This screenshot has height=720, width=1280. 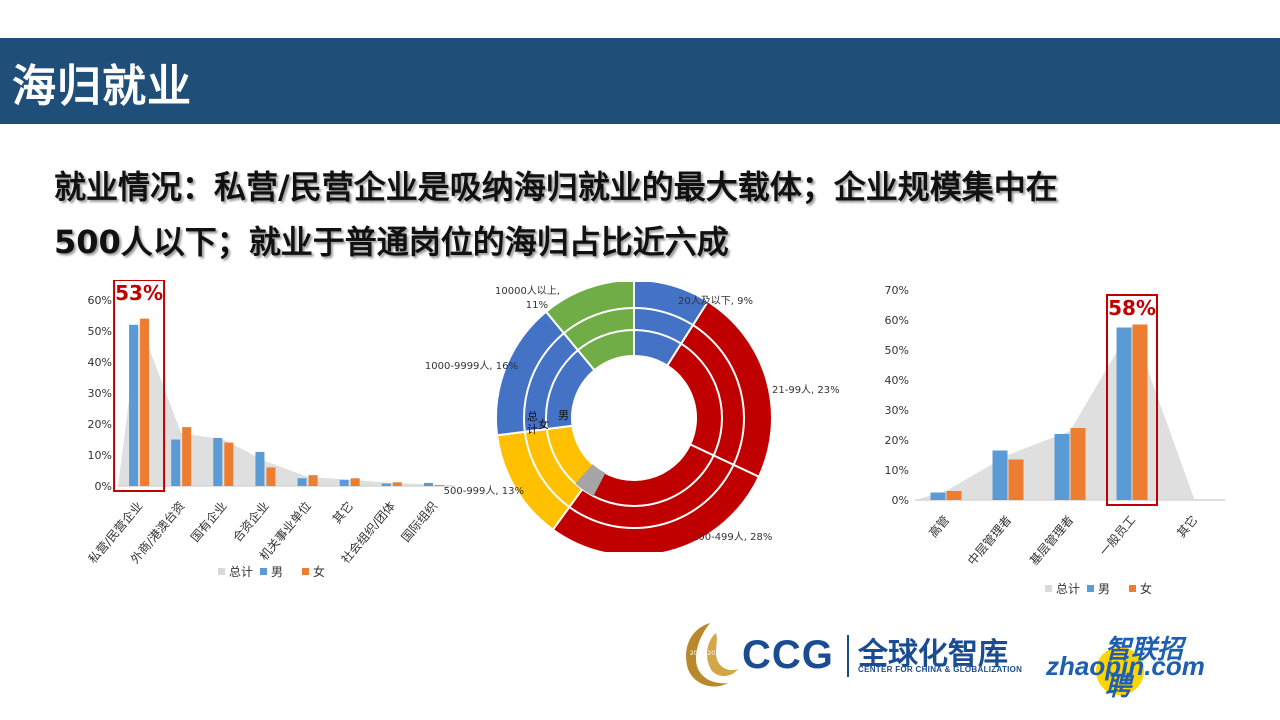 What do you see at coordinates (788, 655) in the screenshot?
I see `ccg-logo-text: CCG` at bounding box center [788, 655].